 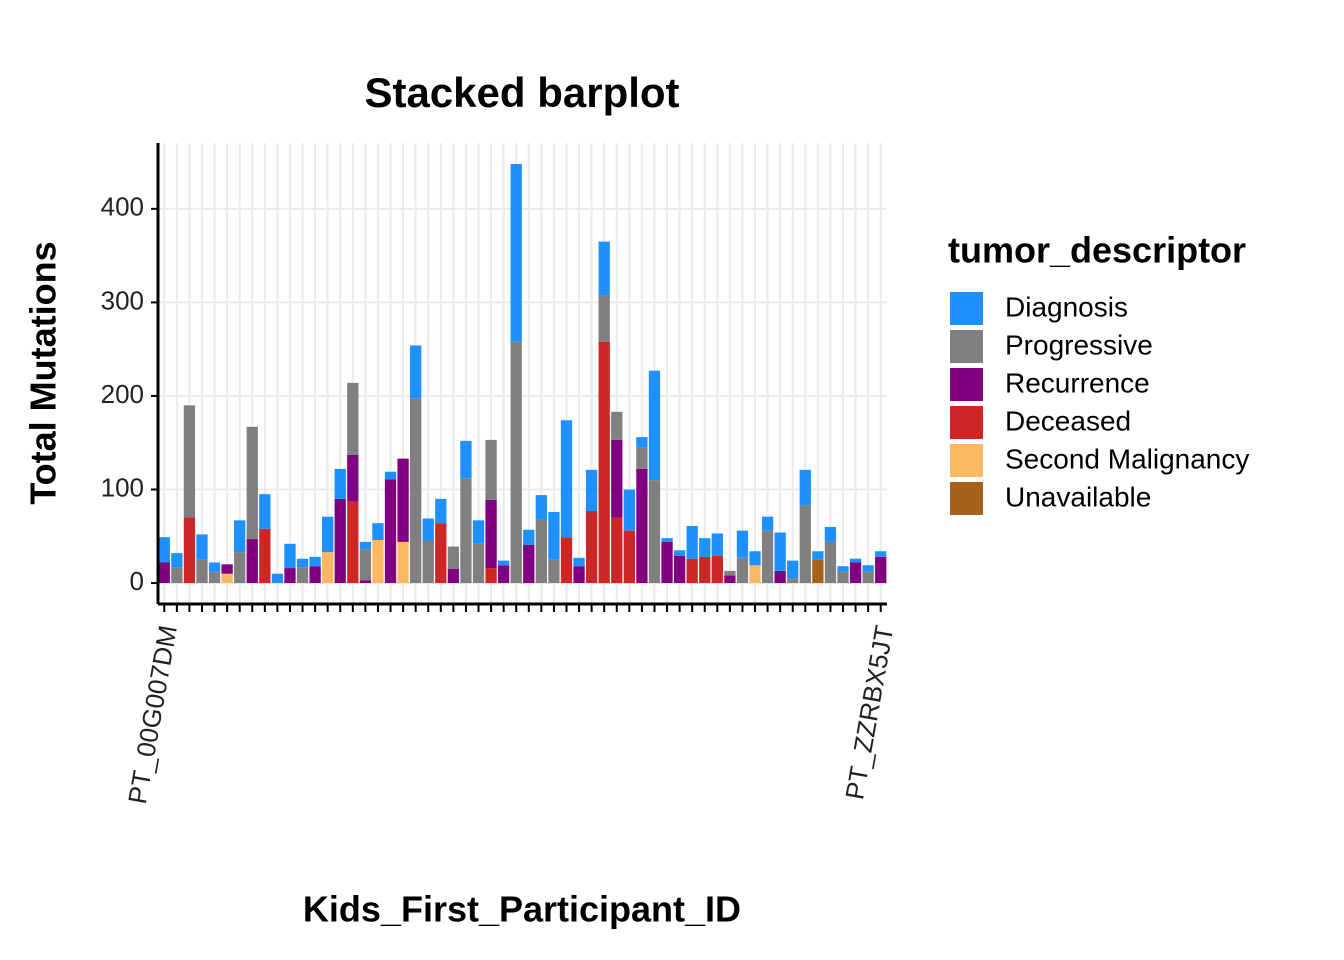 What do you see at coordinates (1097, 250) in the screenshot?
I see `legend-title: tumor_descriptor` at bounding box center [1097, 250].